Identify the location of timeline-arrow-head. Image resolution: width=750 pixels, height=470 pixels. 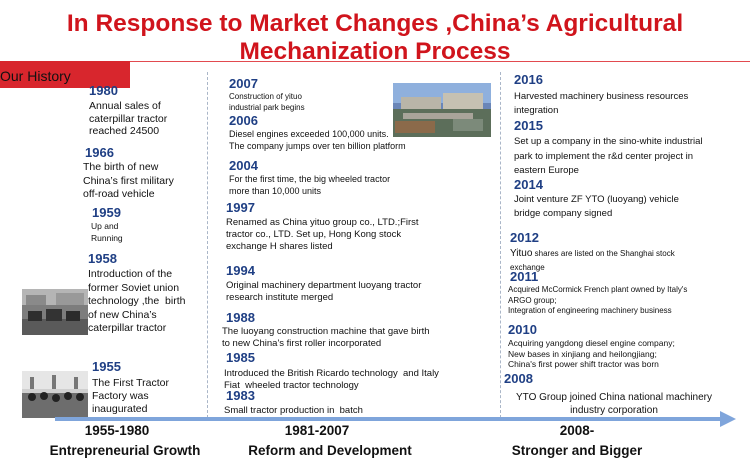
(728, 419).